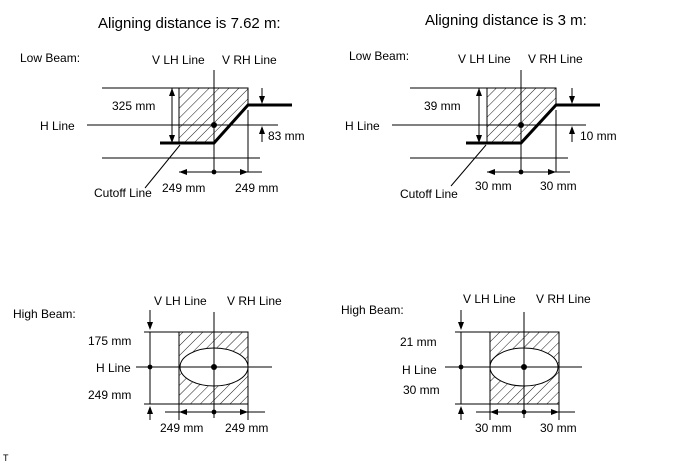 The height and width of the screenshot is (465, 690). What do you see at coordinates (6, 458) in the screenshot?
I see `footer-mark: T` at bounding box center [6, 458].